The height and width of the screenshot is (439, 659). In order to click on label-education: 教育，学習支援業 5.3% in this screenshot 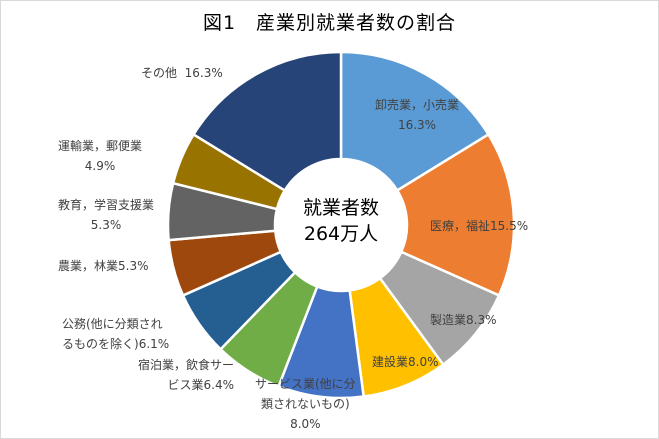, I will do `click(106, 215)`.